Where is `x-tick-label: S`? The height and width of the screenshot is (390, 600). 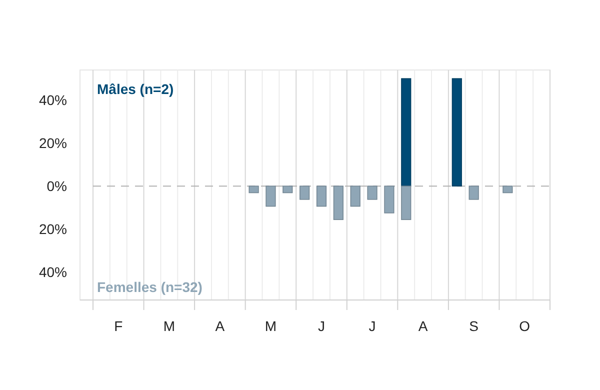
x-tick-label: S is located at coordinates (474, 326).